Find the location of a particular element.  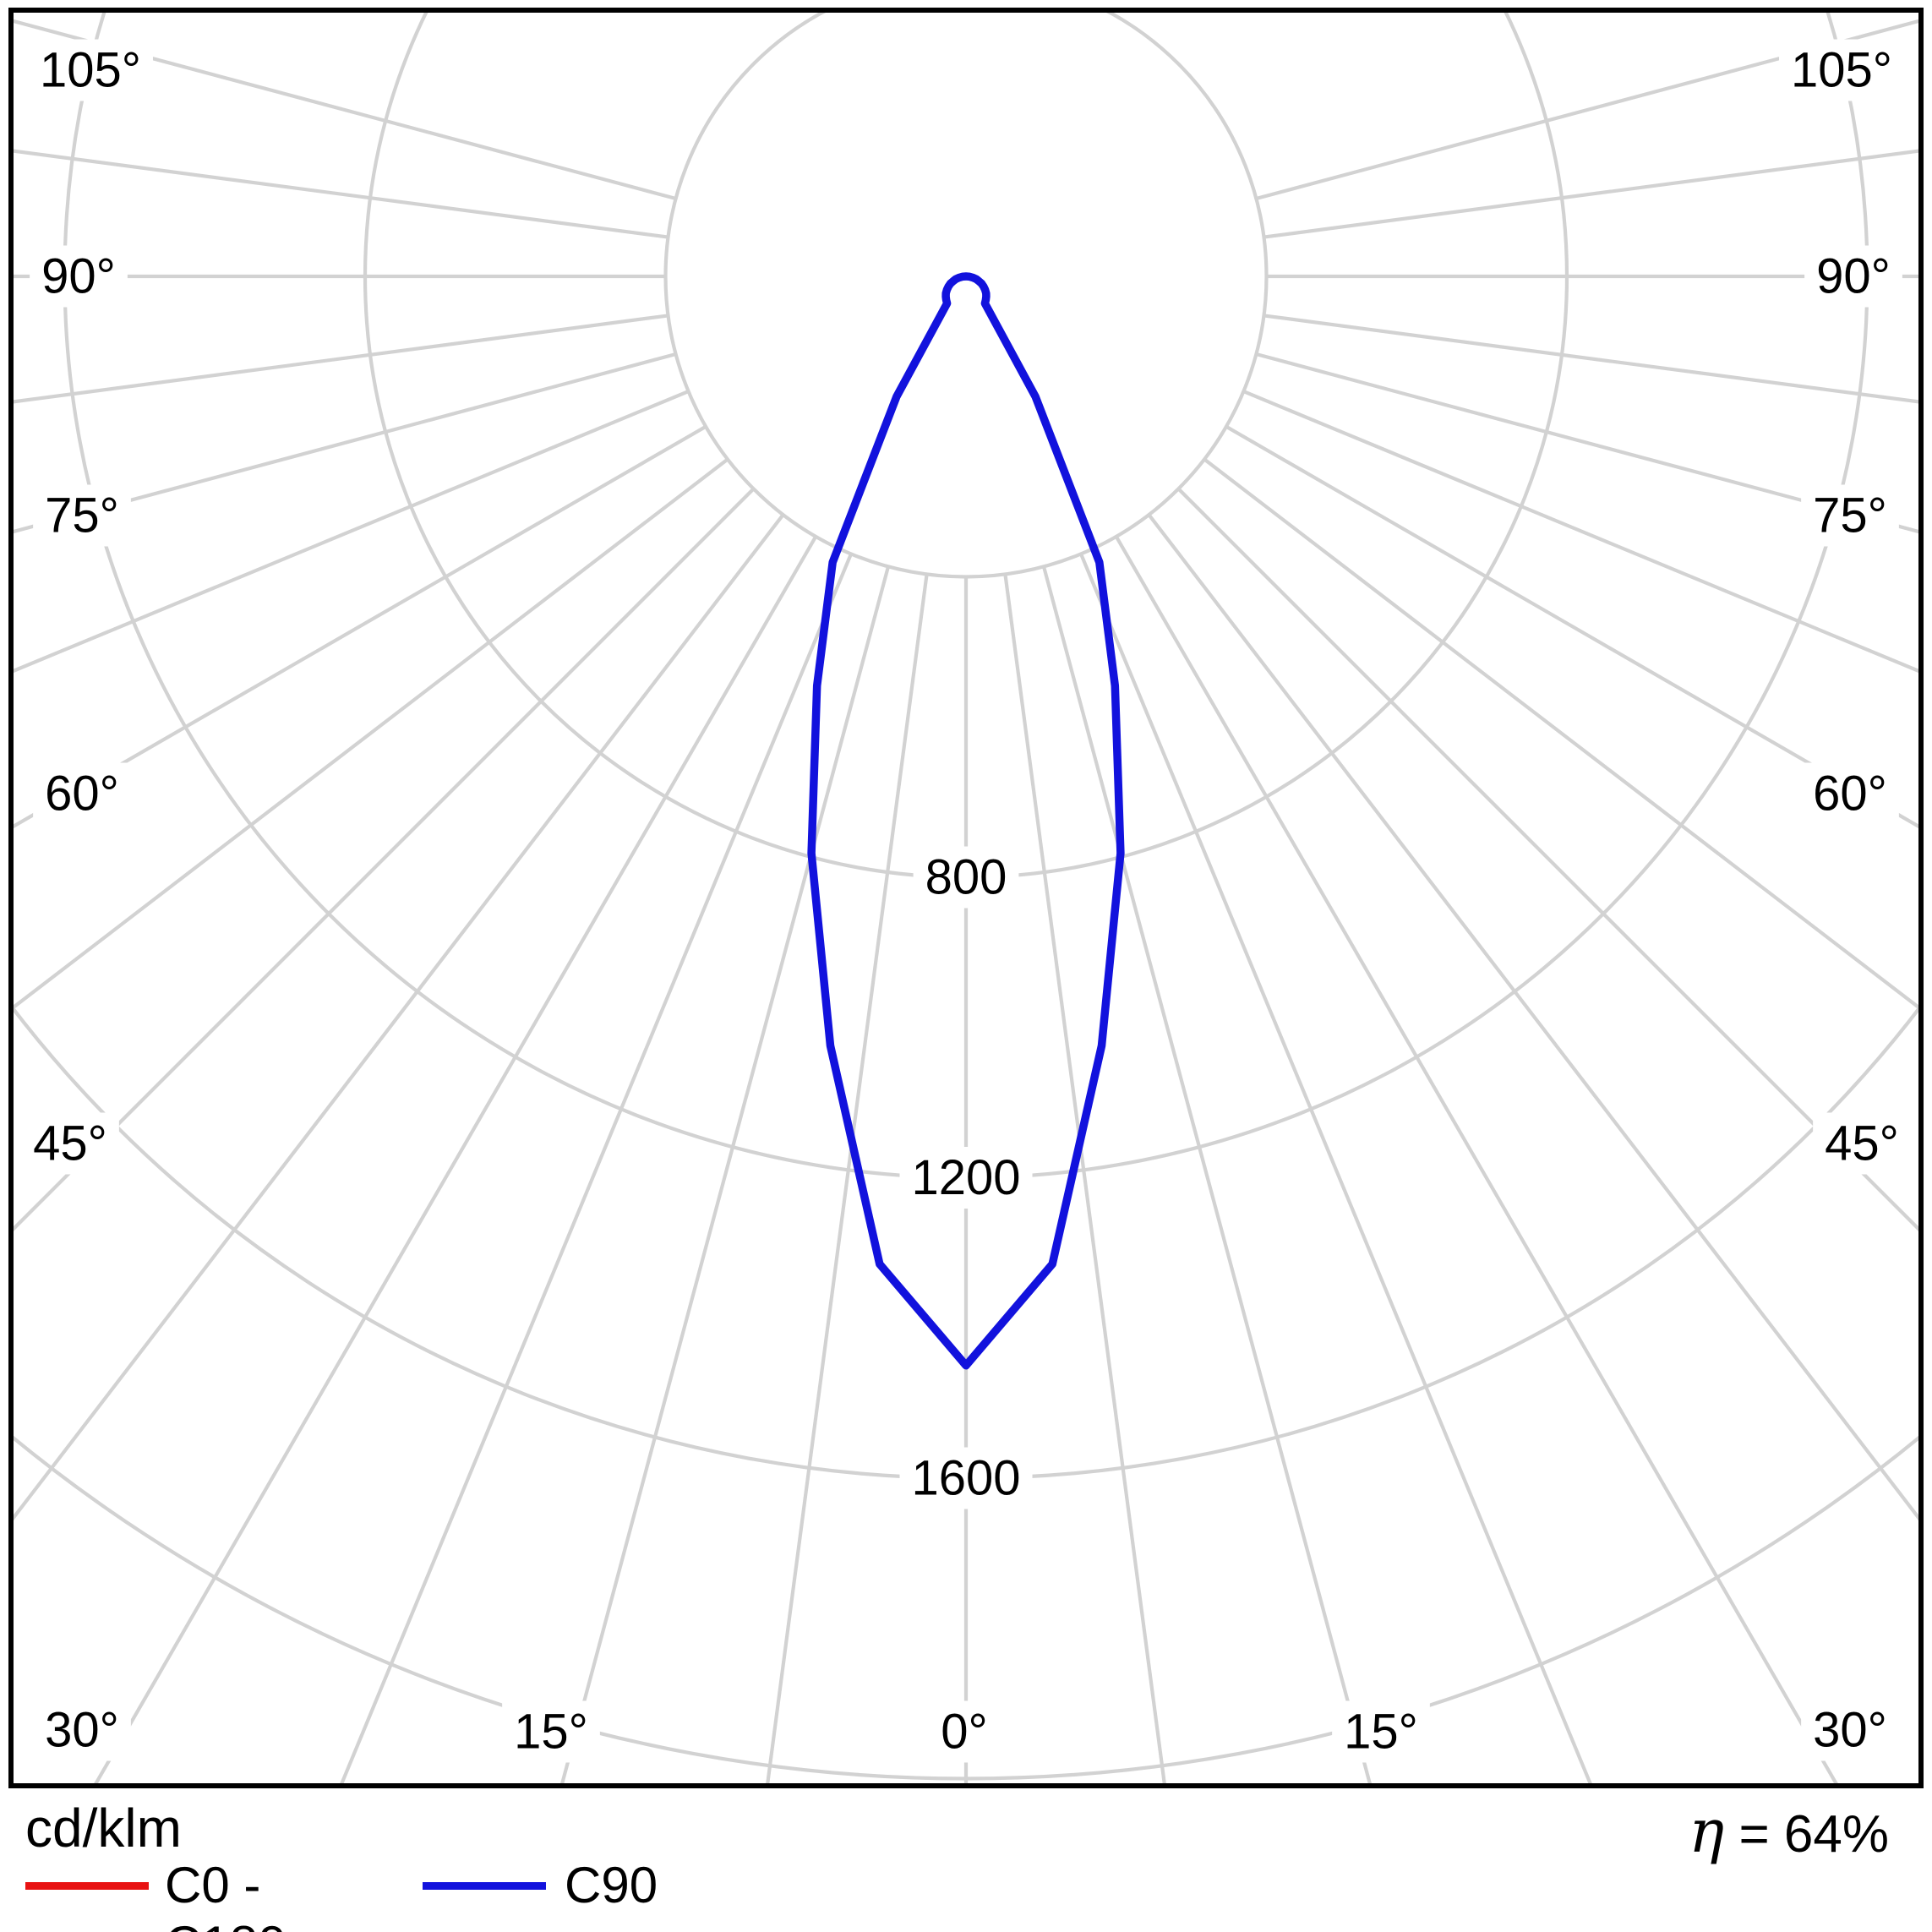

angle-label-L0-gap is located at coordinates (964, 1731).